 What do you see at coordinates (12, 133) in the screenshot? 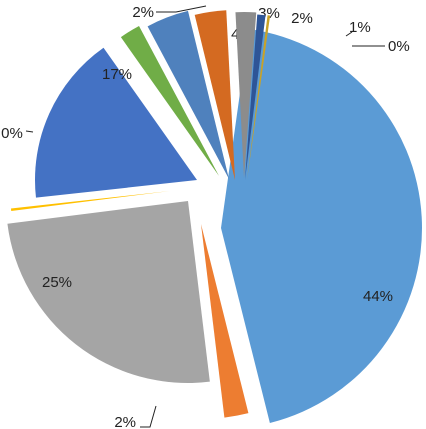
I see `slice-label-4: 0%` at bounding box center [12, 133].